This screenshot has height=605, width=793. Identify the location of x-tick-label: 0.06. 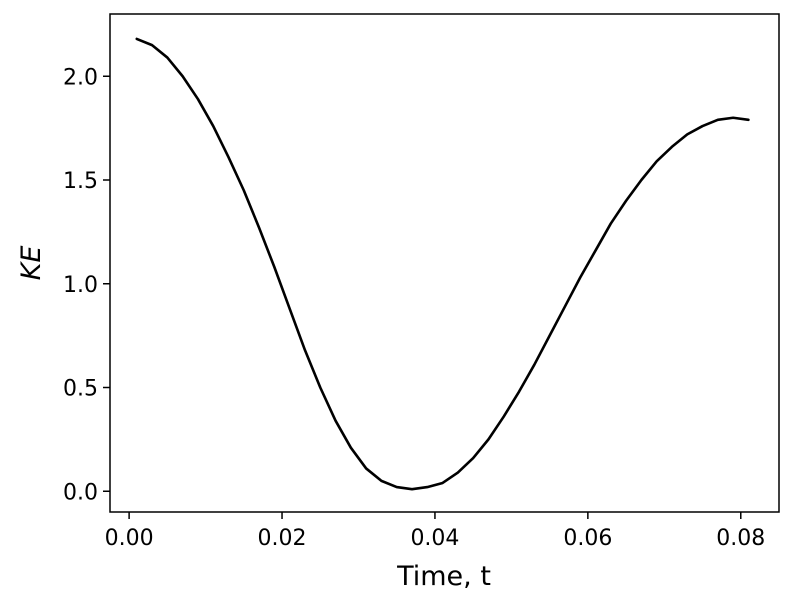
(587, 538).